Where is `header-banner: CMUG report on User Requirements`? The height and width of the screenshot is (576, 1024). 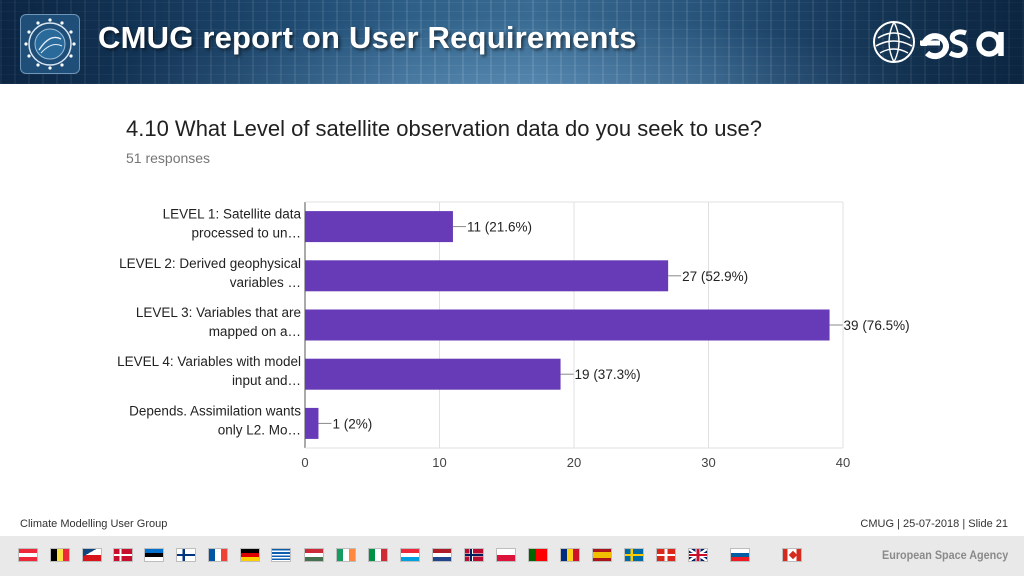
header-banner: CMUG report on User Requirements is located at coordinates (512, 42).